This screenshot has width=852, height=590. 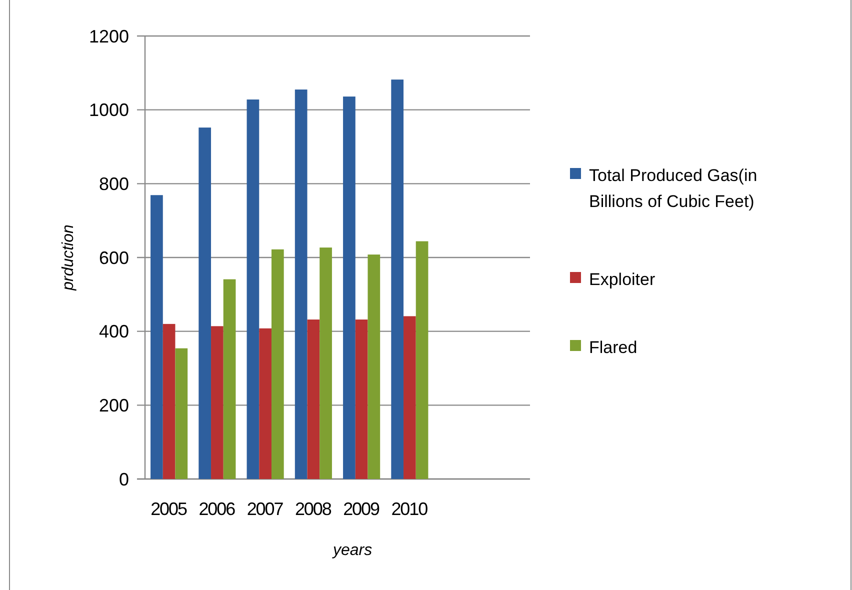 What do you see at coordinates (217, 509) in the screenshot?
I see `x-tick-label: 2006` at bounding box center [217, 509].